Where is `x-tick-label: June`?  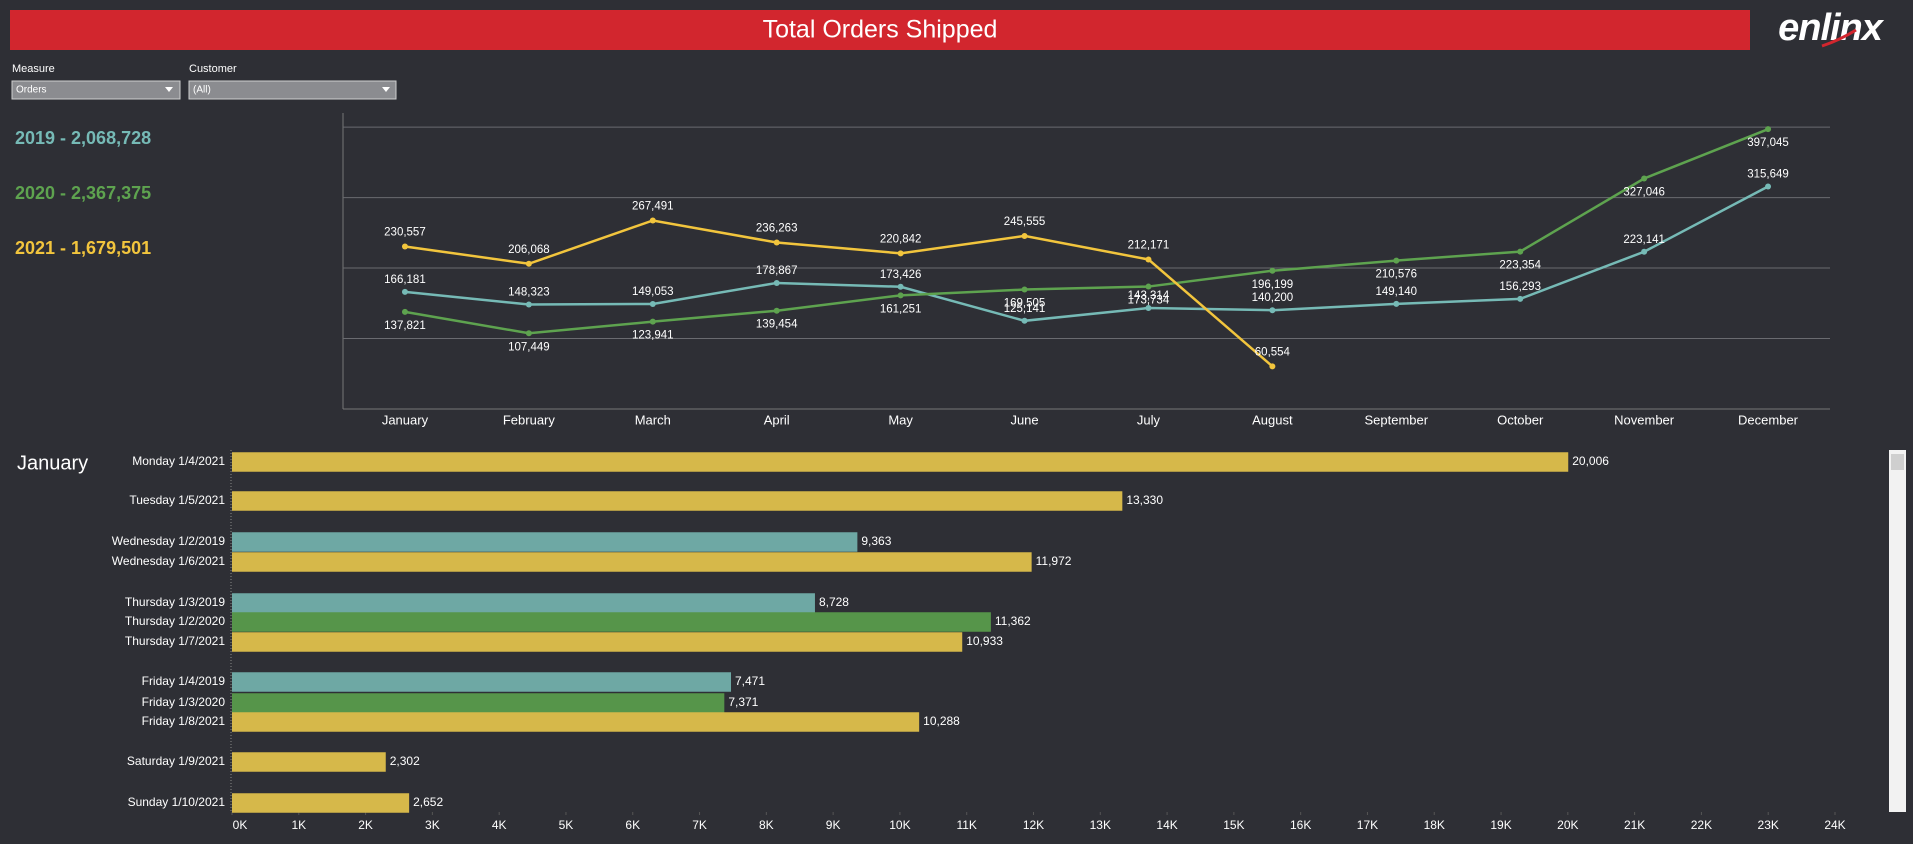 x-tick-label: June is located at coordinates (1024, 419).